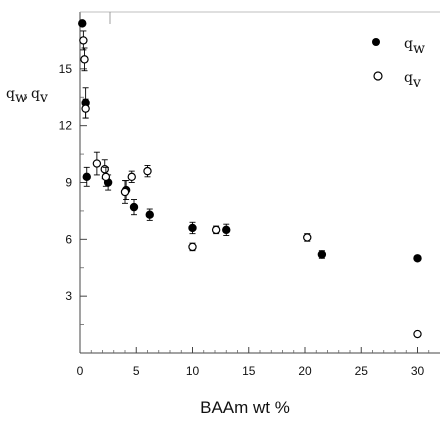 This screenshot has width=448, height=437. I want to click on legend-label-qw-main: q, so click(408, 44).